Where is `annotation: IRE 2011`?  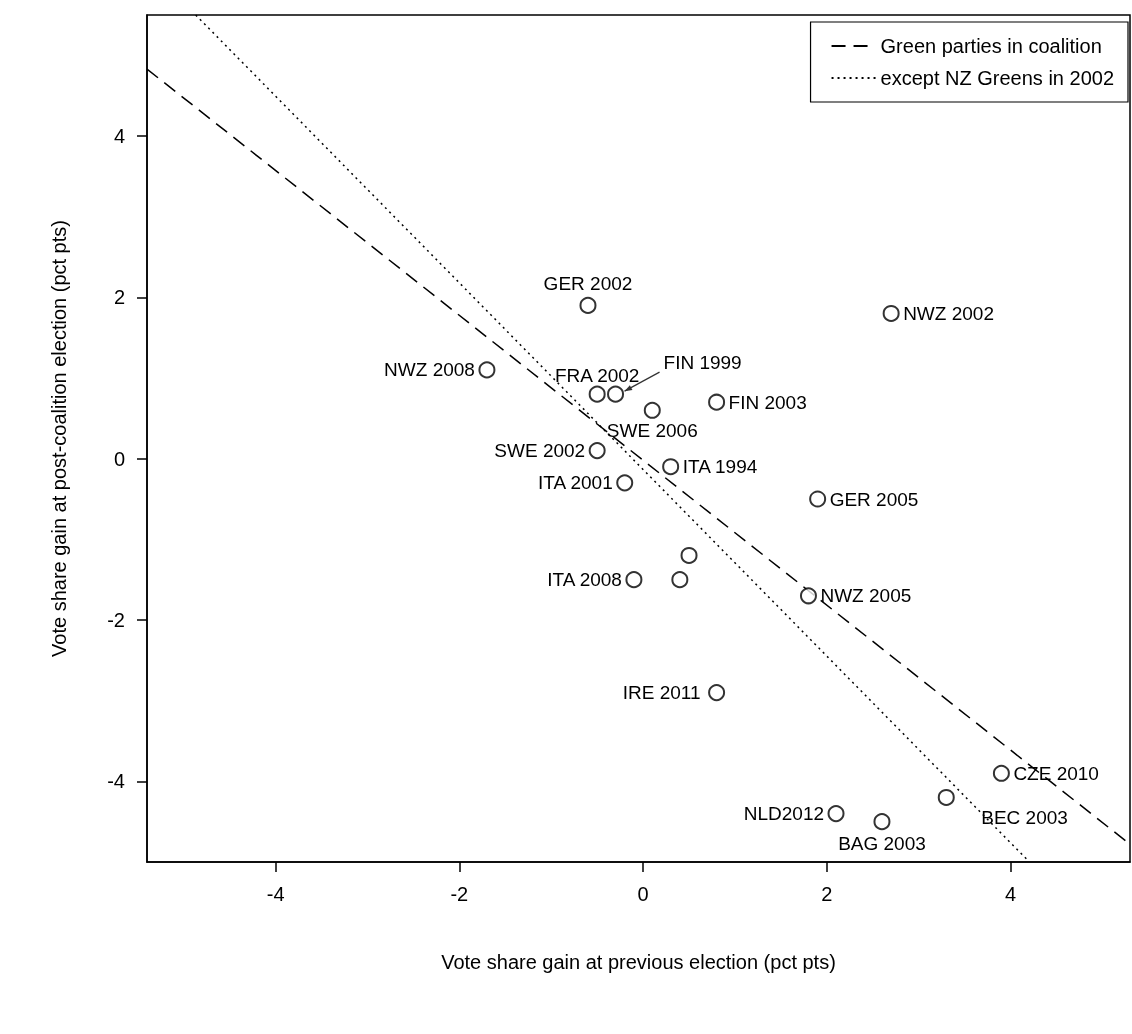 annotation: IRE 2011 is located at coordinates (661, 693).